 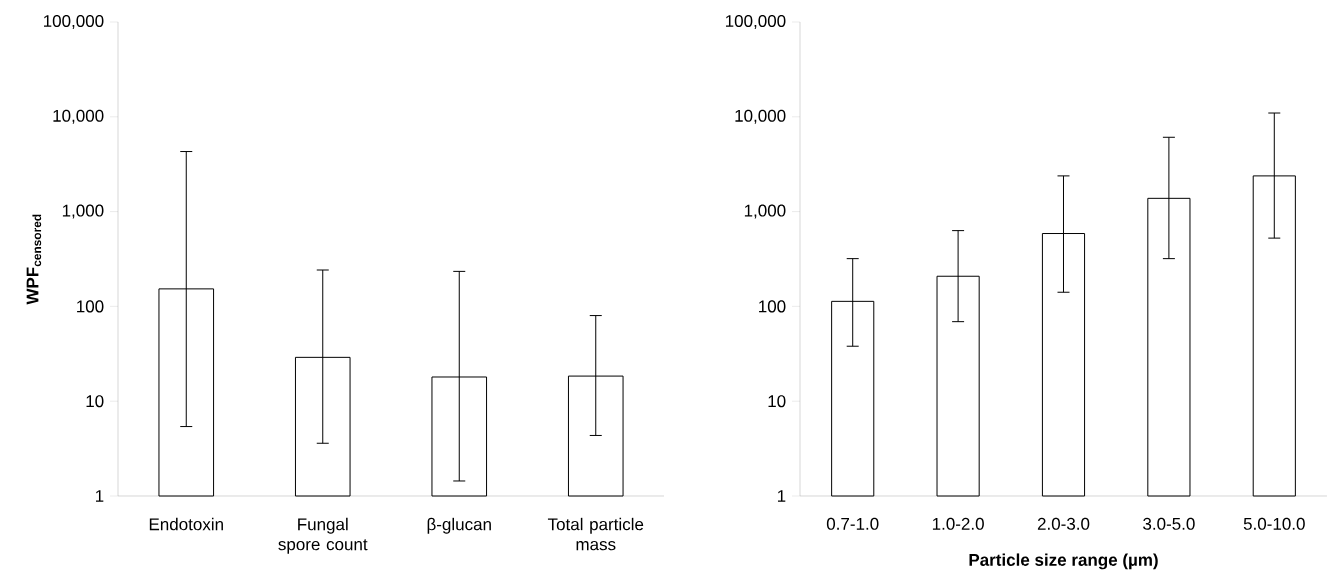 What do you see at coordinates (958, 523) in the screenshot?
I see `x-tick-label: 1.0-2.0` at bounding box center [958, 523].